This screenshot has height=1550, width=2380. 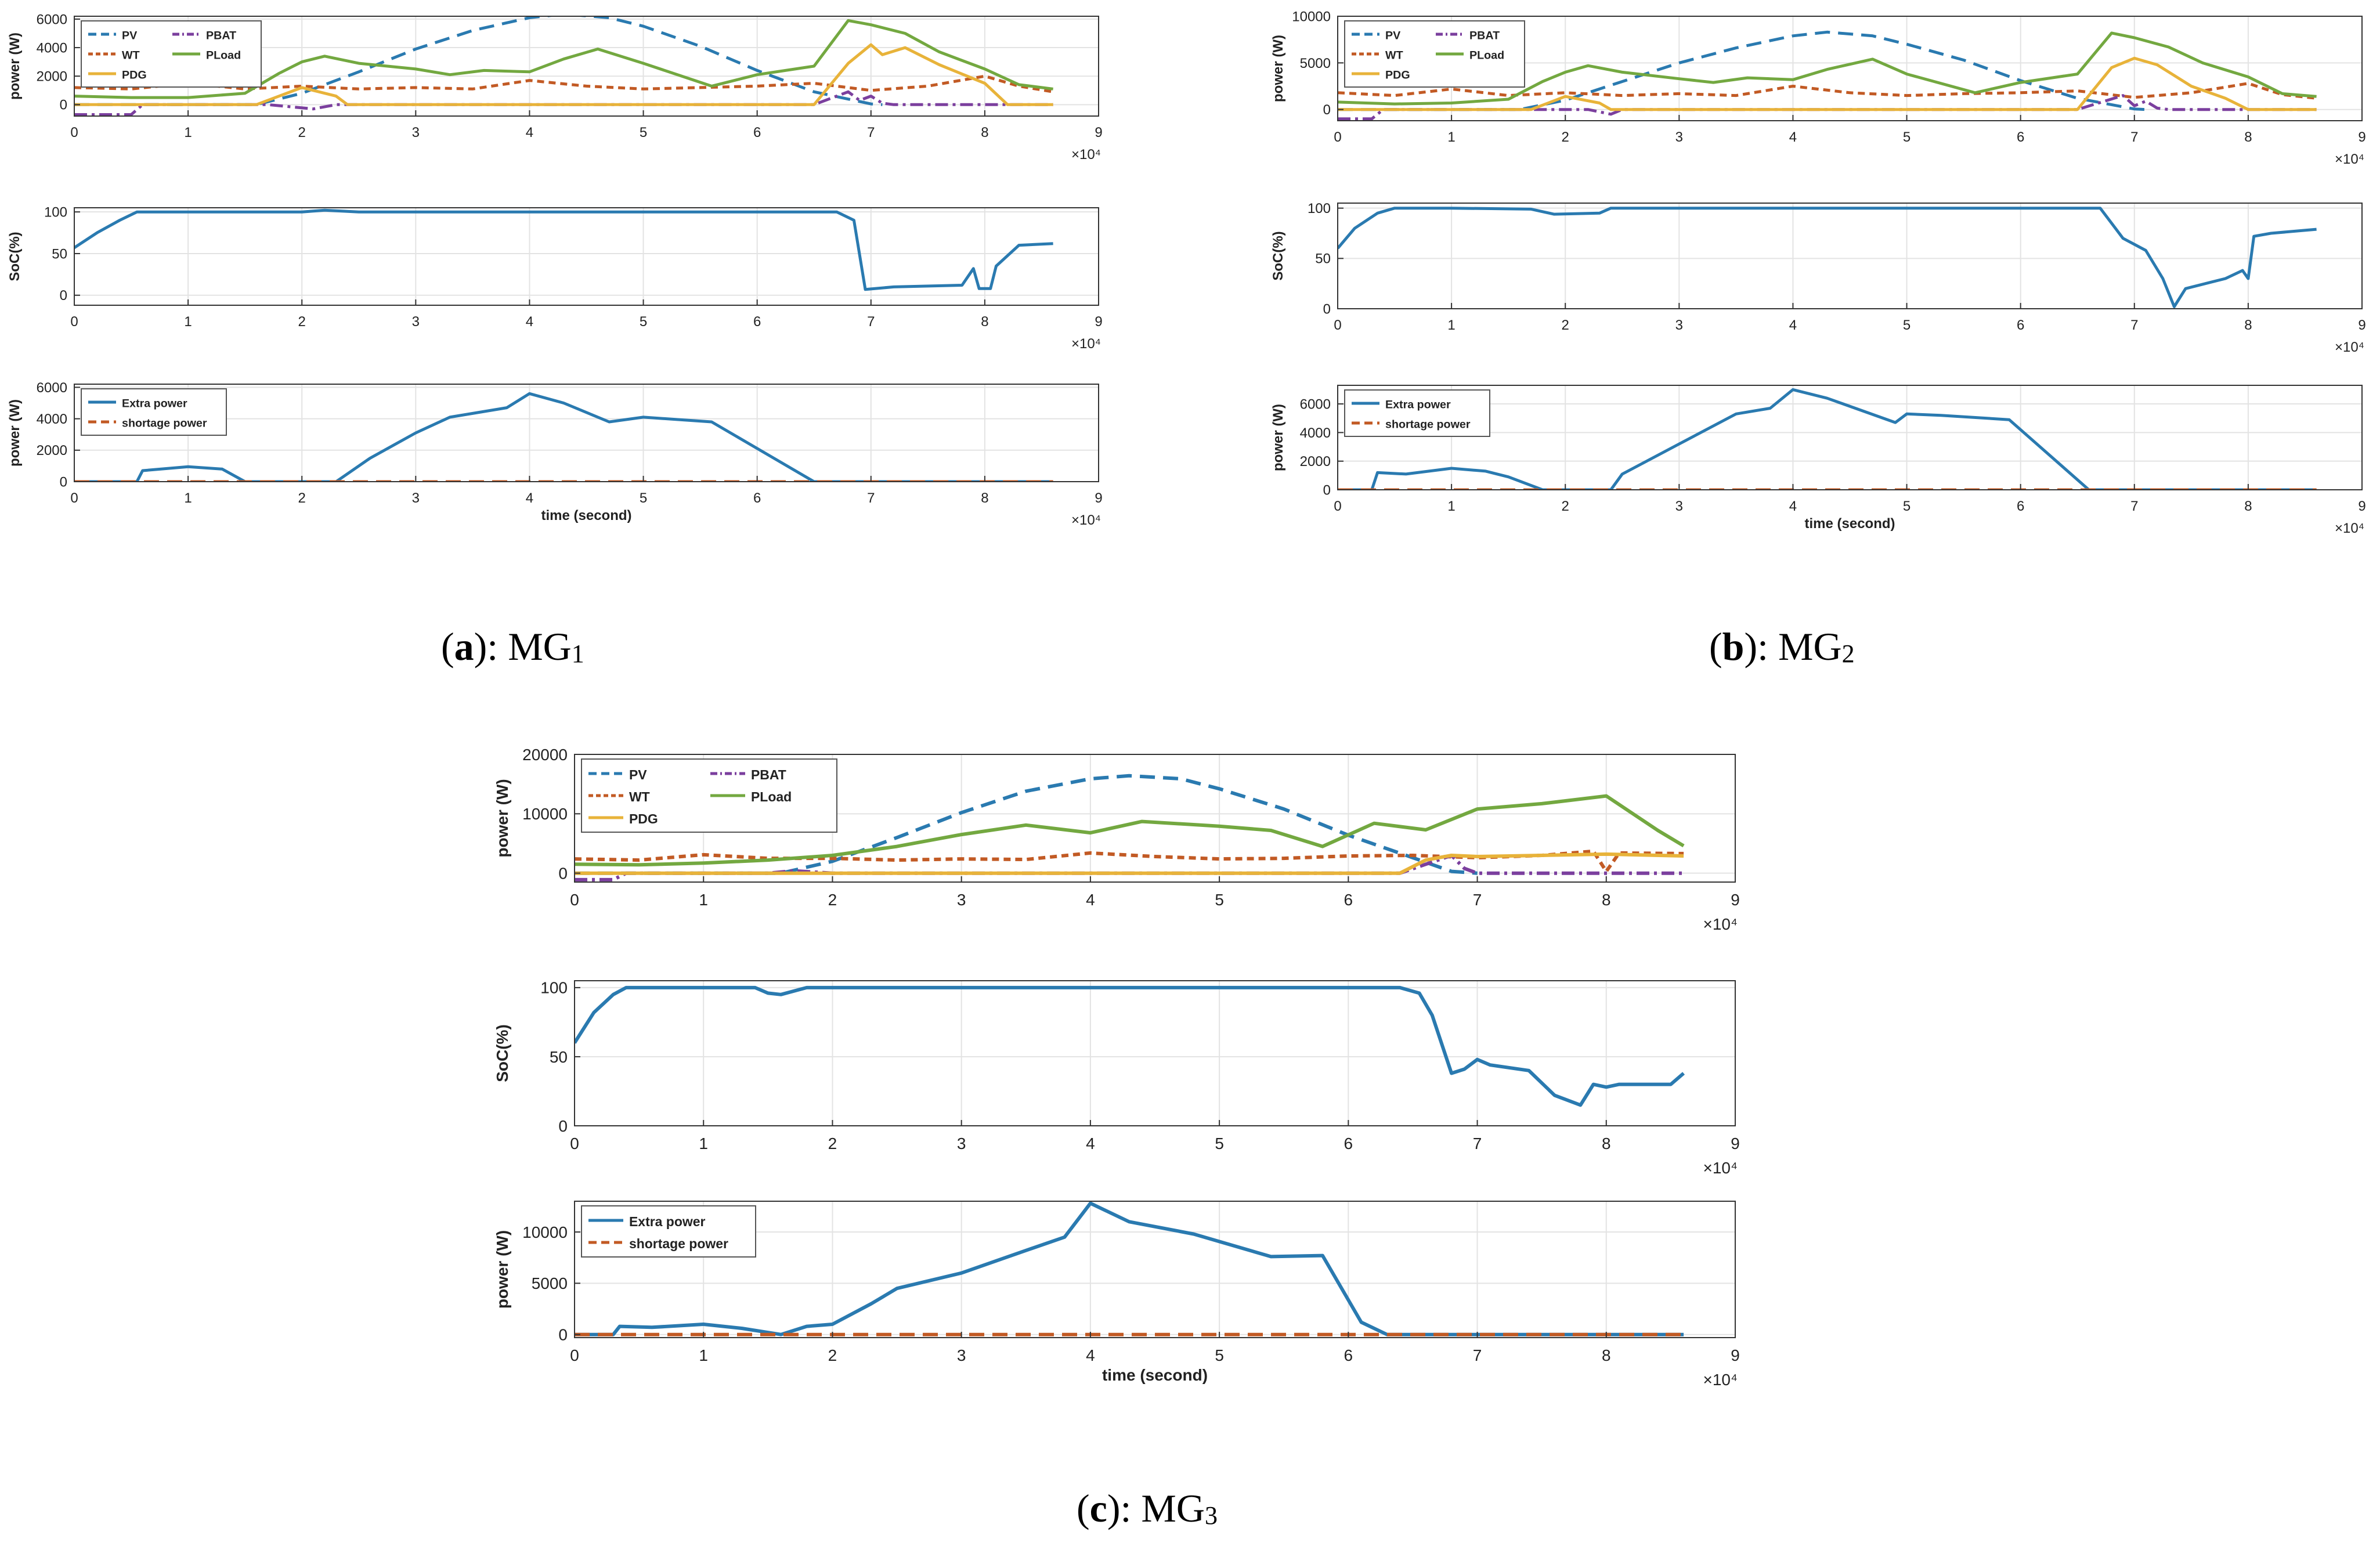 I want to click on y-tick-label: 100, so click(x=1319, y=208).